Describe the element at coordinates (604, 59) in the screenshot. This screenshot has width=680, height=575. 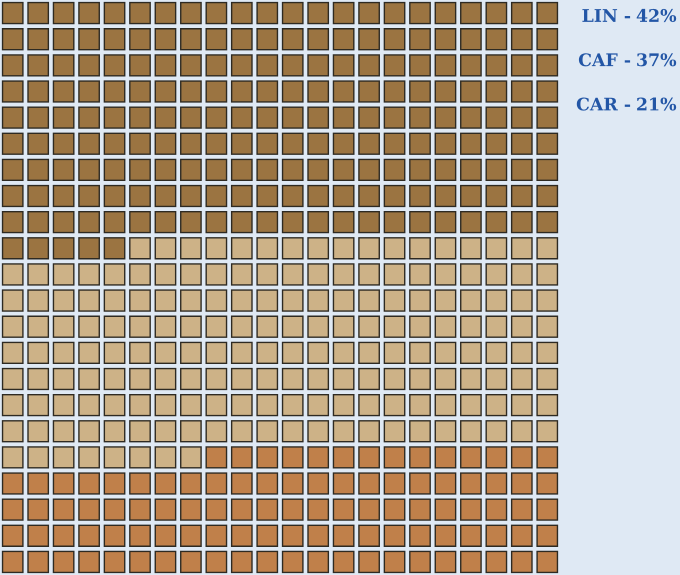
I see `category-label: CAF -` at that location.